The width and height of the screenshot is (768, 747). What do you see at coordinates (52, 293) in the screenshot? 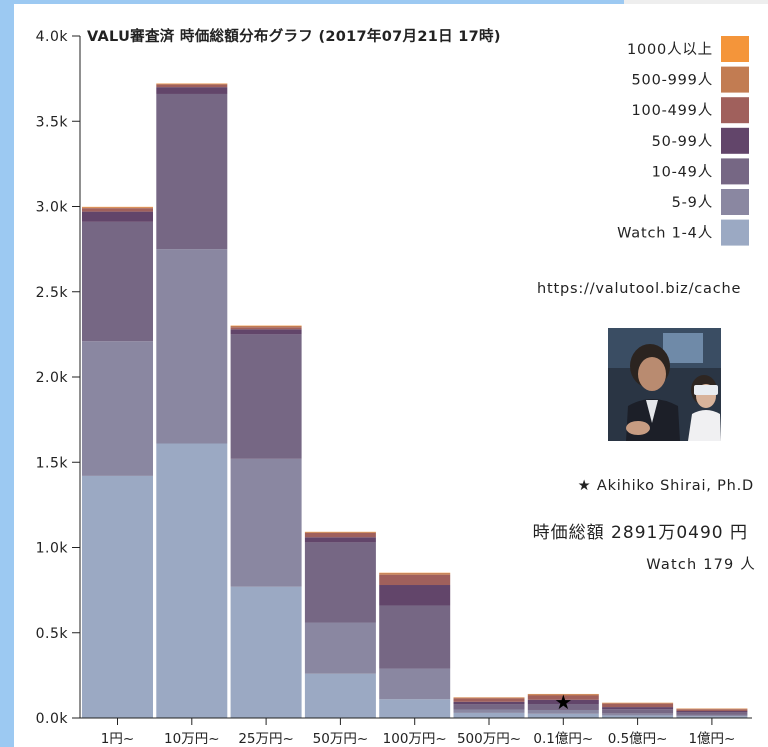
I see `y-tick-label: 2.5k` at bounding box center [52, 293].